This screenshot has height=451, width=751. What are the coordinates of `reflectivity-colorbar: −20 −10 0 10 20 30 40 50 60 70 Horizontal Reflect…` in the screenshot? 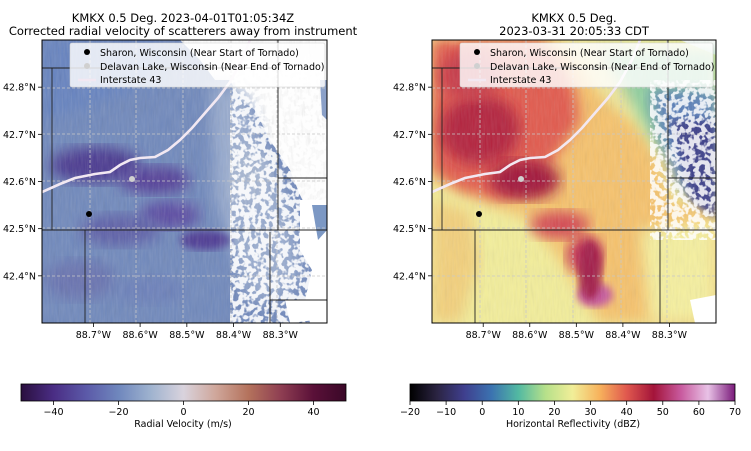 It's located at (570, 406).